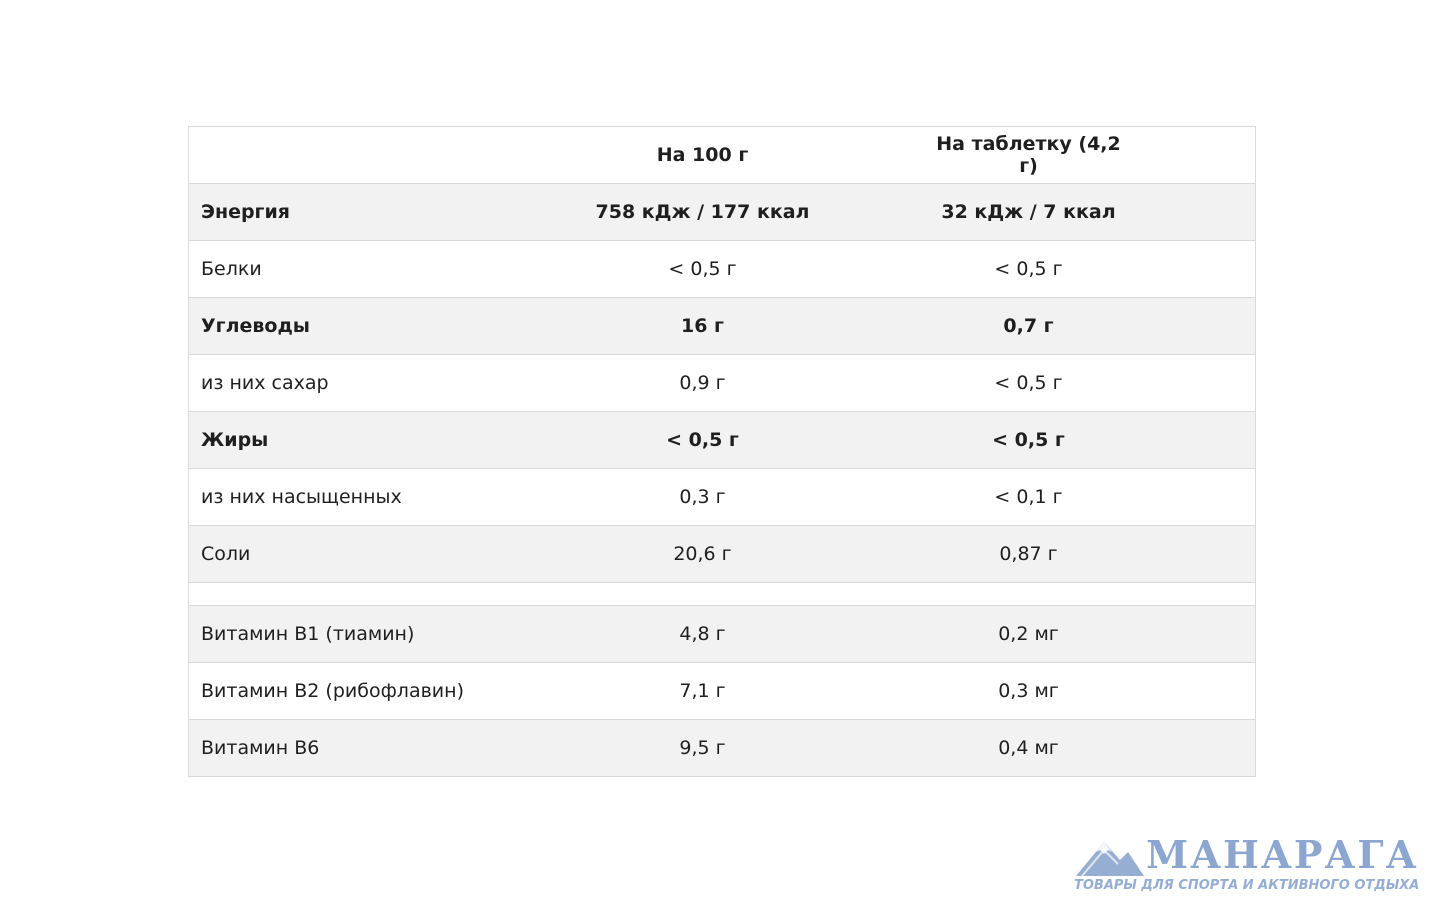  I want to click on row-name: Белки, so click(388, 269).